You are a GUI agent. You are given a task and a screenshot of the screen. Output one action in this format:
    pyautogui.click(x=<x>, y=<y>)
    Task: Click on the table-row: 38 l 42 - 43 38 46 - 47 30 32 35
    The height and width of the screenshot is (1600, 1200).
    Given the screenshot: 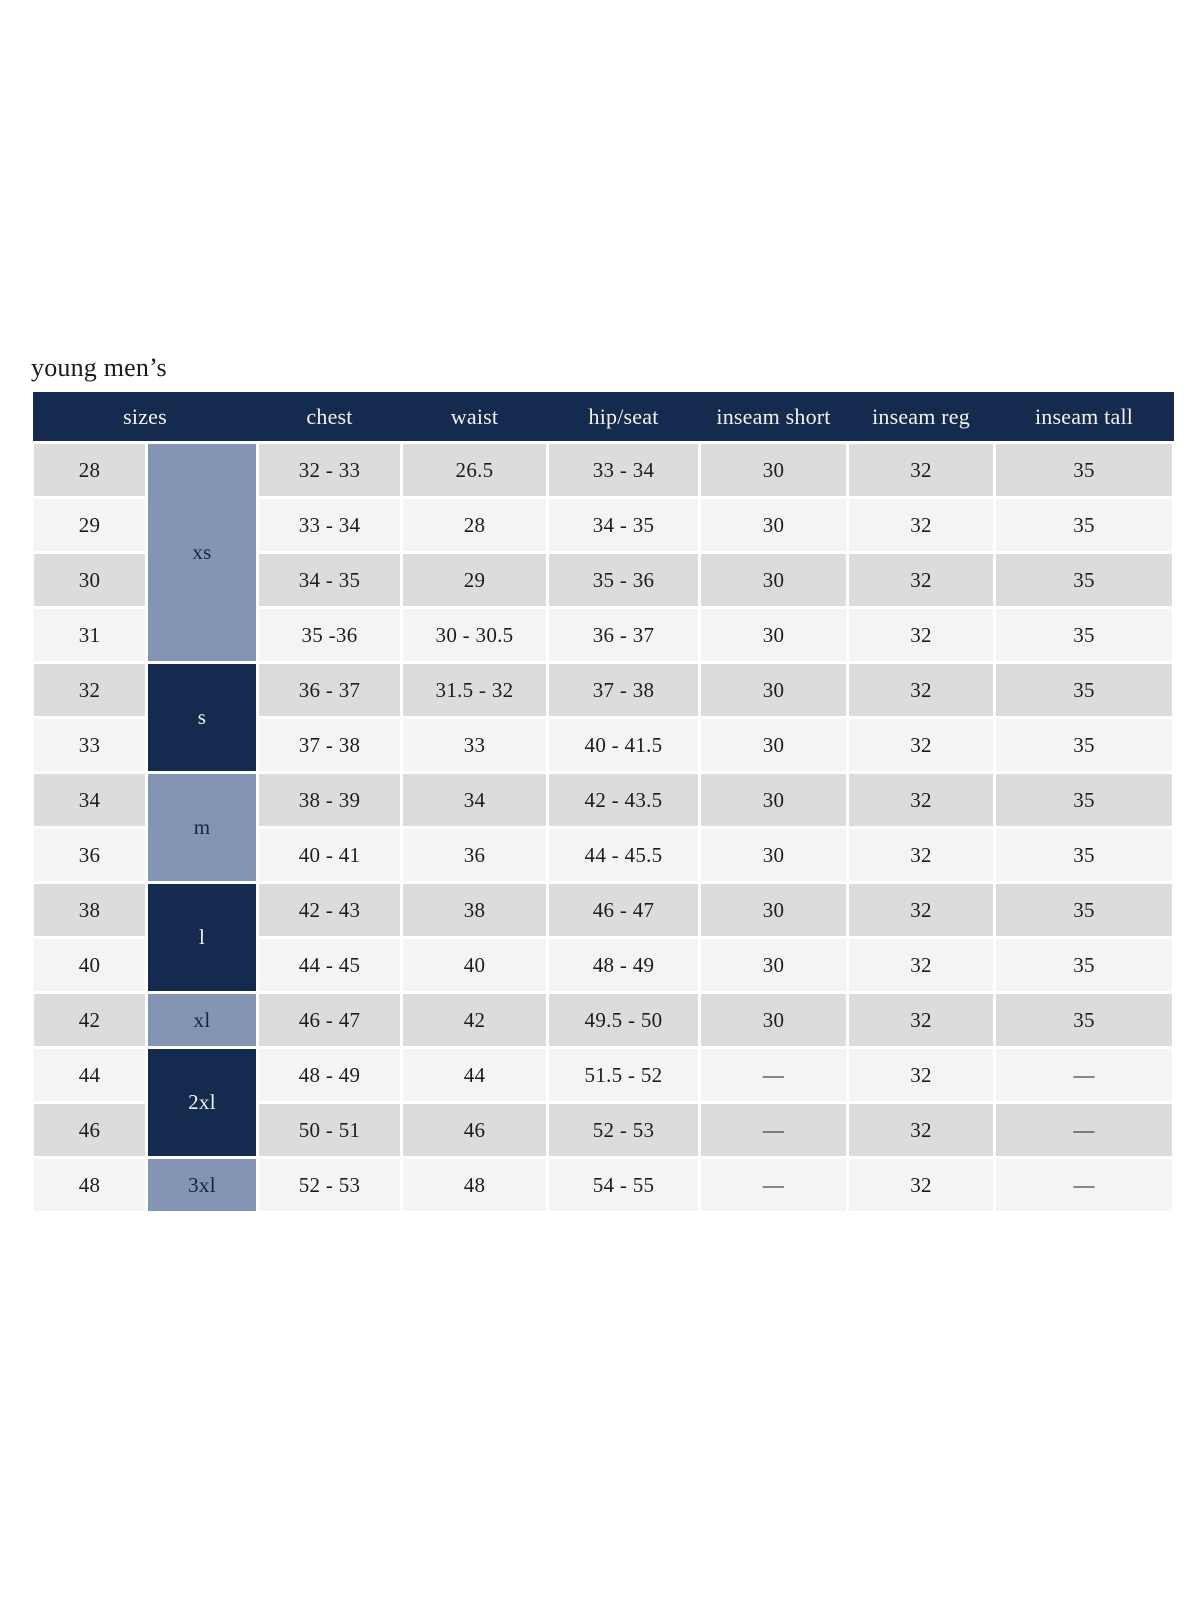 What is the action you would take?
    pyautogui.click(x=603, y=937)
    